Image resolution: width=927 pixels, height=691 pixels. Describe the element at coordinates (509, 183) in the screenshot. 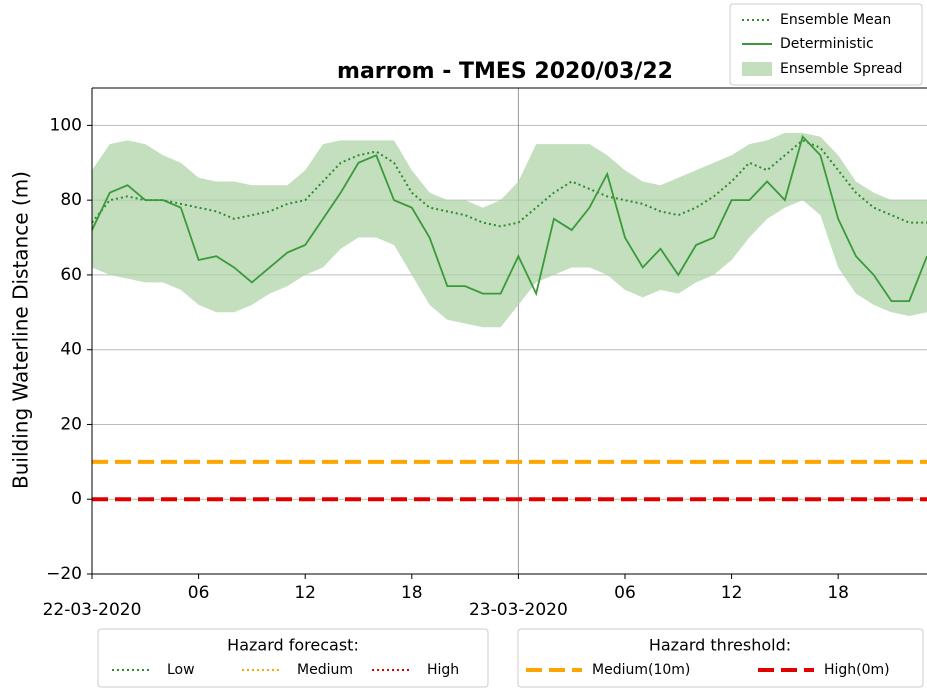

I see `series-line` at that location.